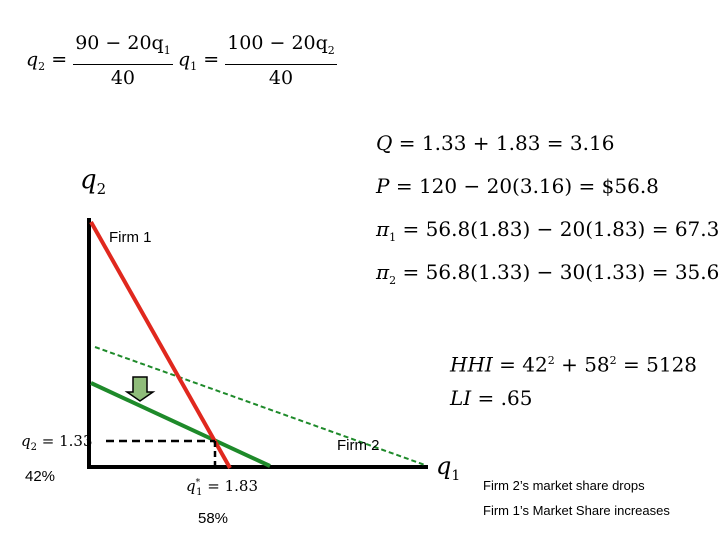 The image size is (720, 540). Describe the element at coordinates (491, 398) in the screenshot. I see `li-equation: LI = .65` at that location.